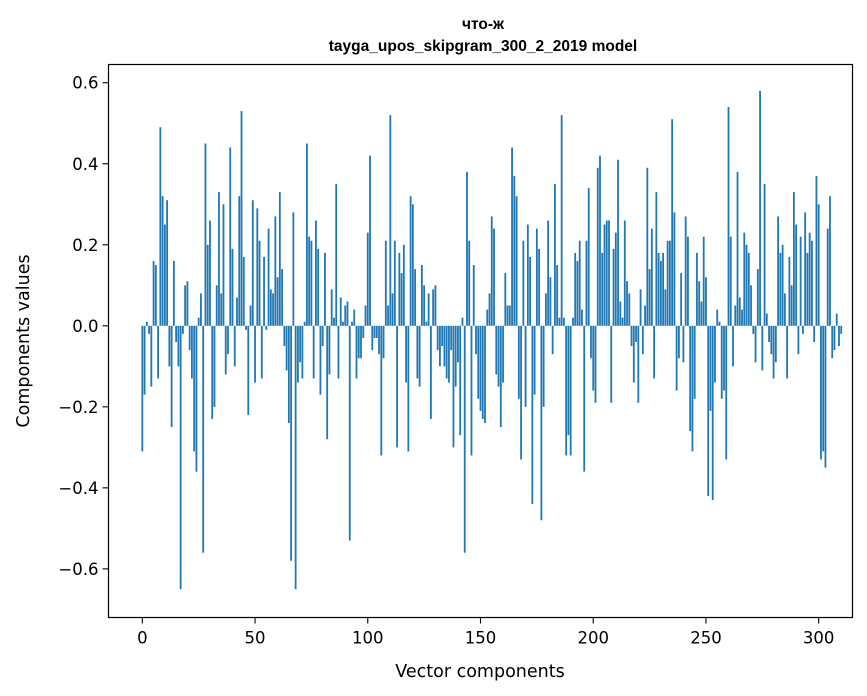 This screenshot has width=867, height=696. I want to click on x-axis-label: Vector components, so click(479, 672).